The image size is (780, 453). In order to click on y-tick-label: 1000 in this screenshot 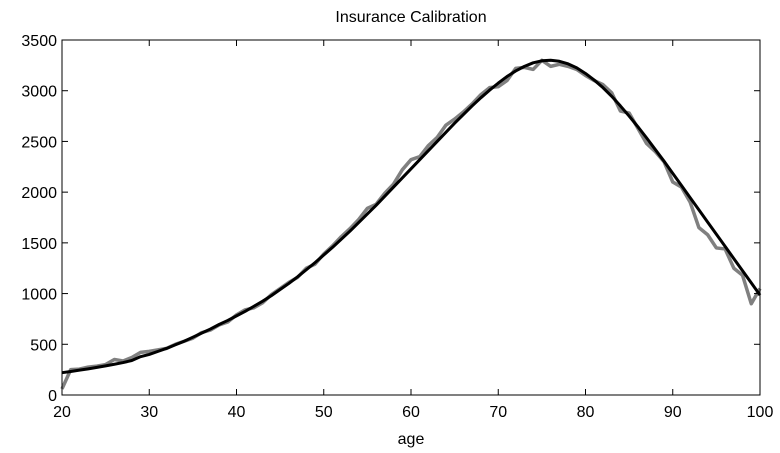, I will do `click(39, 295)`.